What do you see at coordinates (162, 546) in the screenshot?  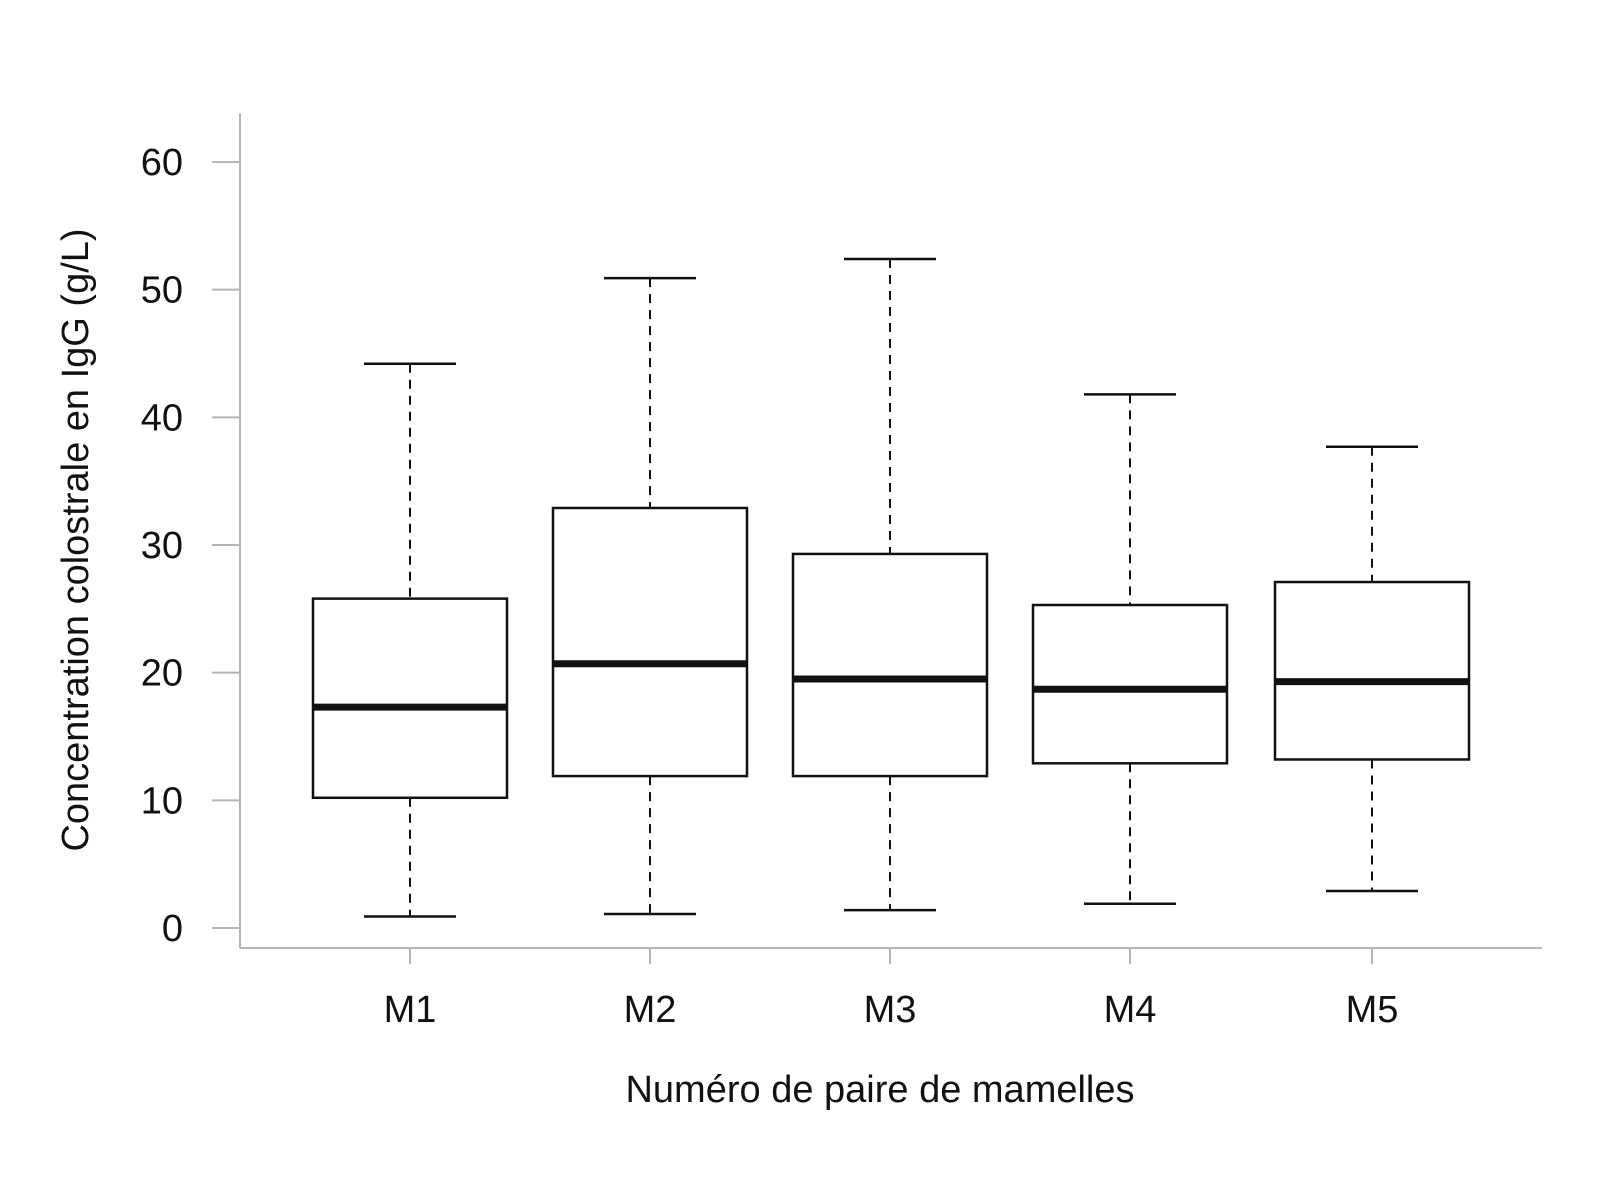 I see `y-tick-label: 30` at bounding box center [162, 546].